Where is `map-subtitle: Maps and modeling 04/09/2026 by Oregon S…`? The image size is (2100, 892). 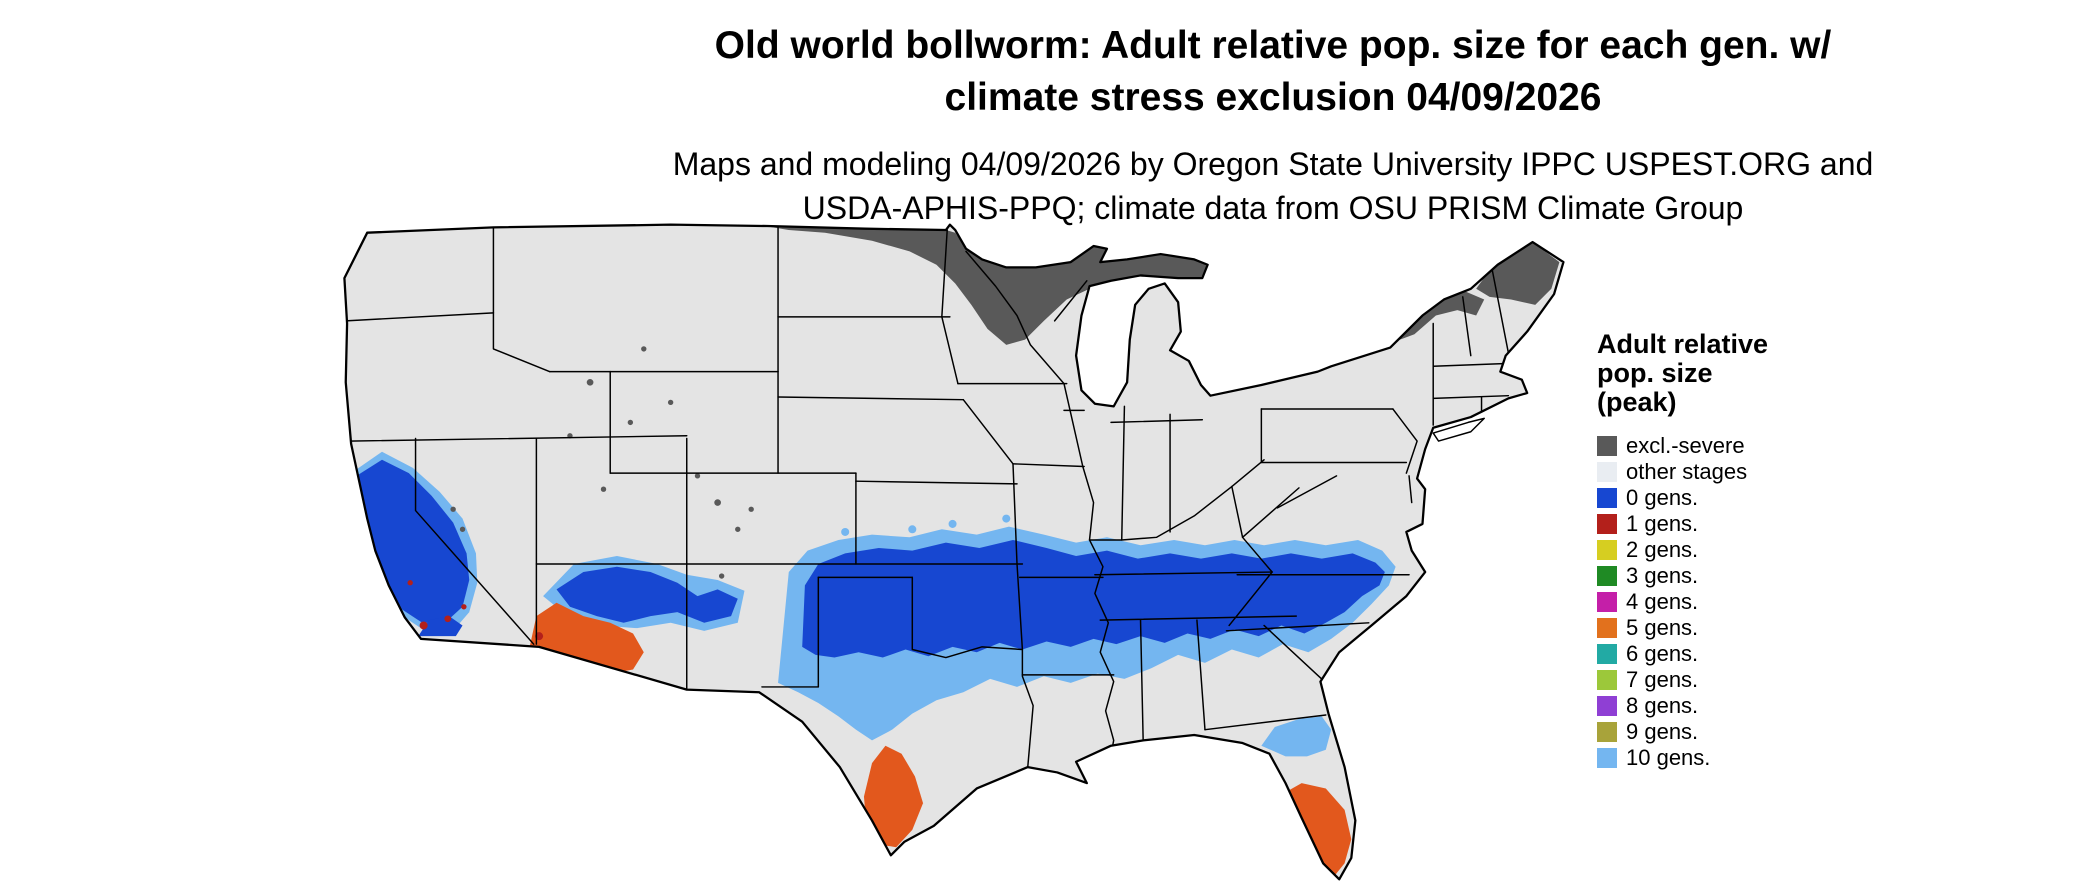 map-subtitle: Maps and modeling 04/09/2026 by Oregon S… is located at coordinates (1273, 186).